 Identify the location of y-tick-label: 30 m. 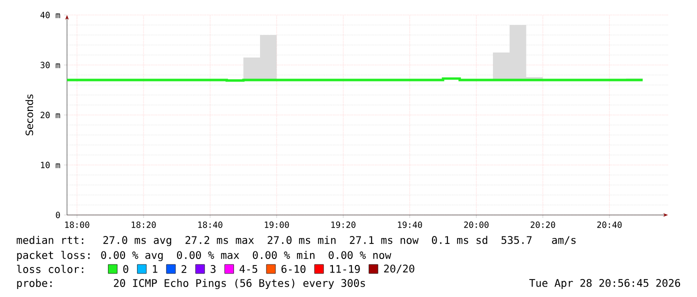
(50, 65).